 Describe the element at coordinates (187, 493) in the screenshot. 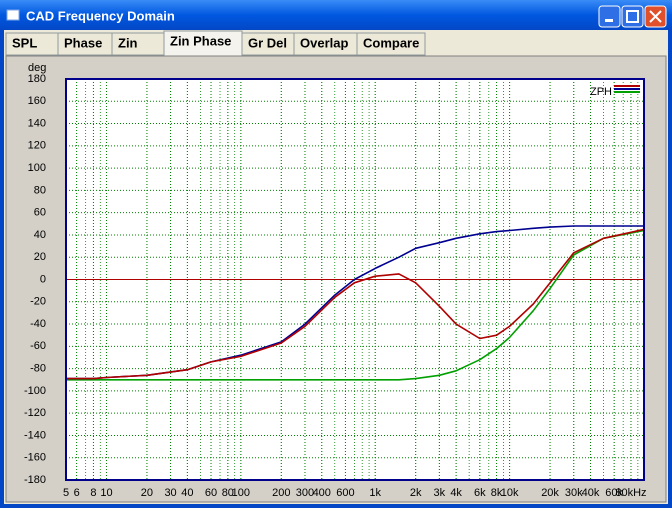

I see `x-tick-label: 40` at that location.